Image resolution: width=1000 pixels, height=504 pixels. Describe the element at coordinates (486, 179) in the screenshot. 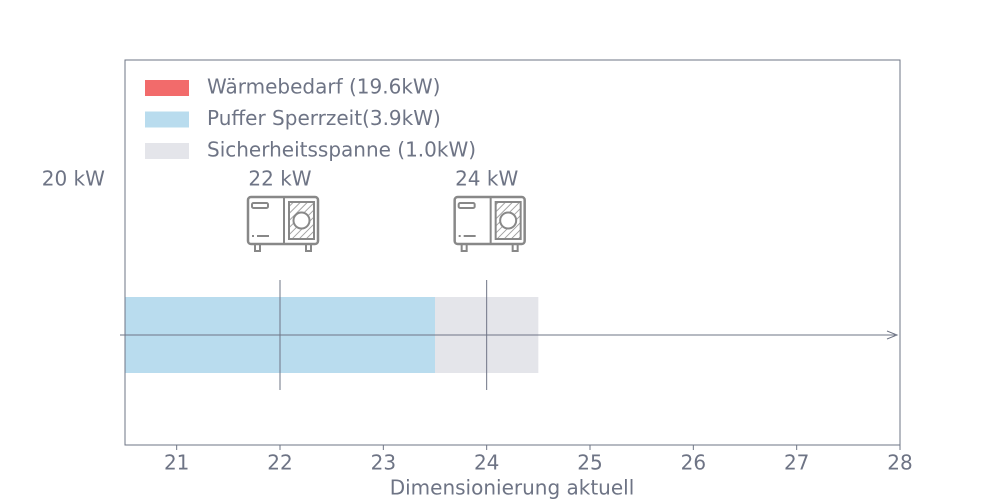

I see `marker-label: 24 kW` at that location.